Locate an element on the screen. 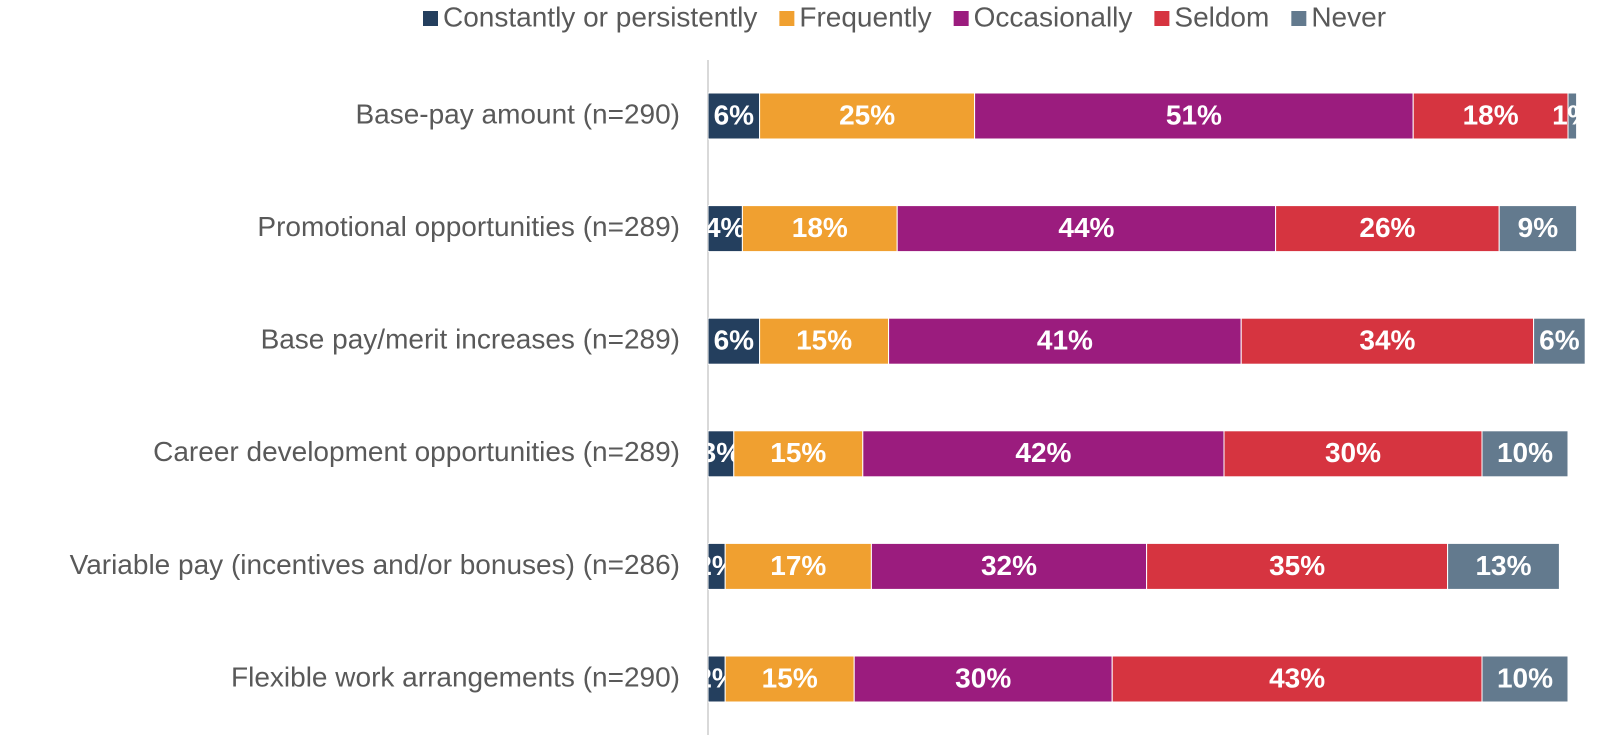  data-label: 44% is located at coordinates (1086, 227).